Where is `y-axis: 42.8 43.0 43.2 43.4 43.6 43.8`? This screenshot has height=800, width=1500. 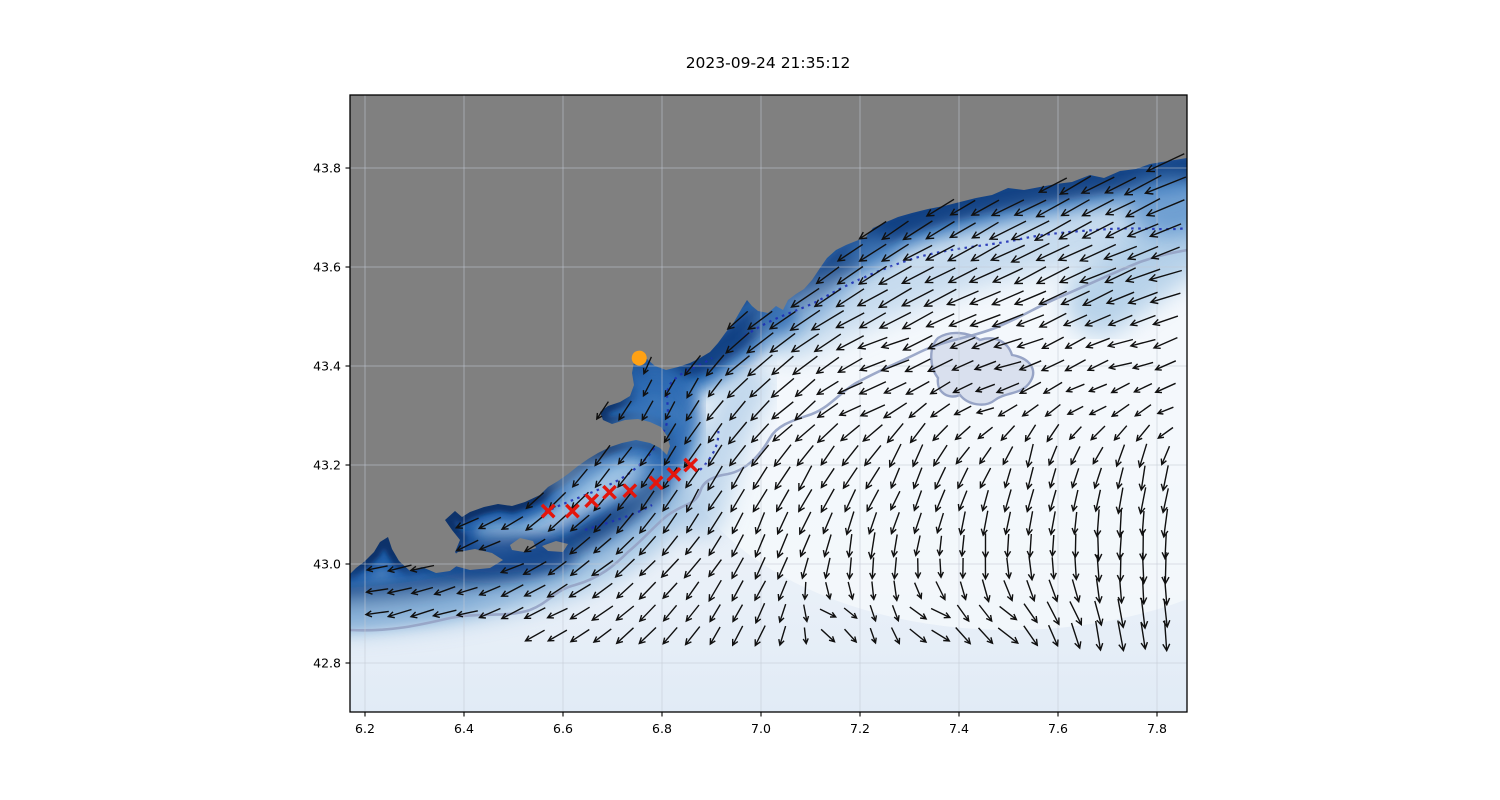
y-axis: 42.8 43.0 43.2 43.4 43.6 43.8 is located at coordinates (331, 415).